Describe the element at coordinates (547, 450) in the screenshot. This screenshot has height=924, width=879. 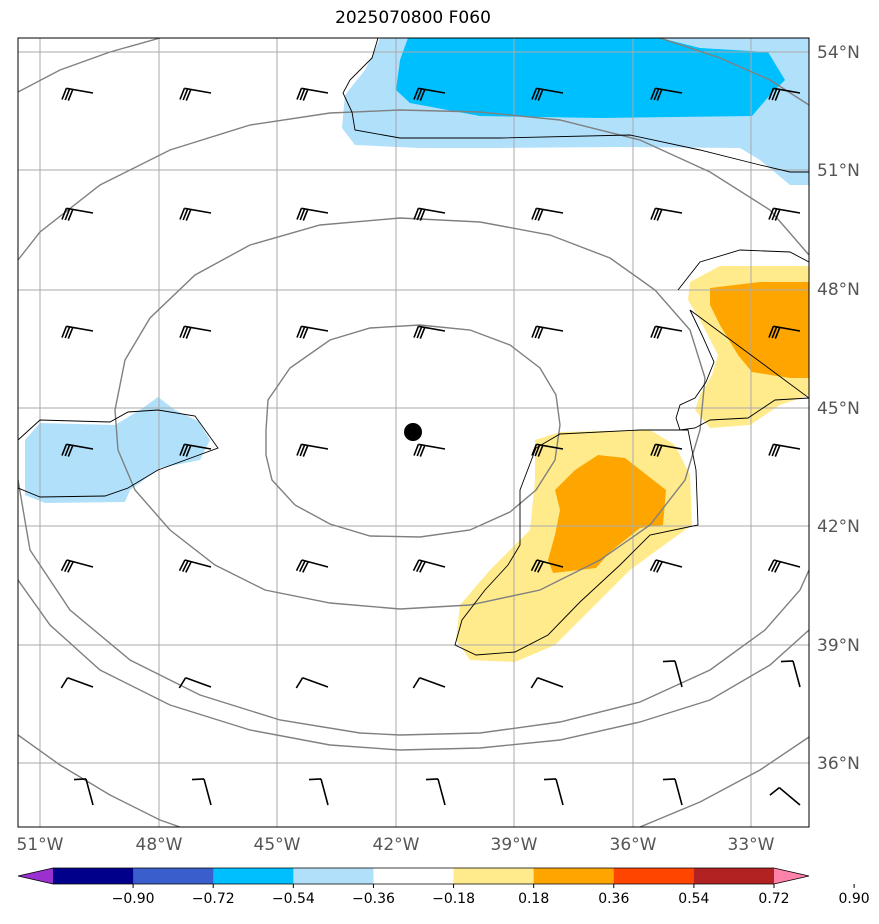
I see `wind-barb-r3-c4` at that location.